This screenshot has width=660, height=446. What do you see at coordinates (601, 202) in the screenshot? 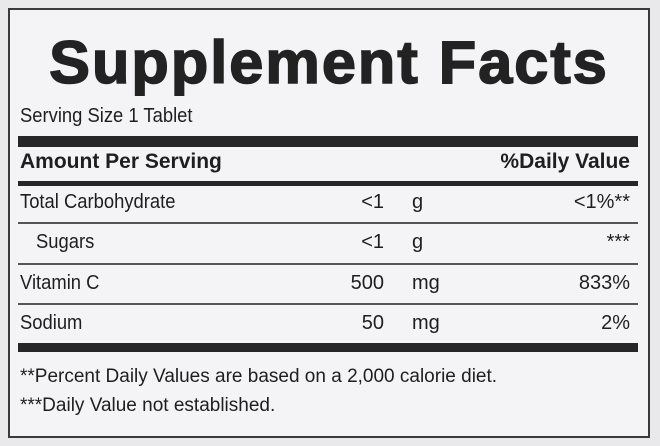
I see `nutrient-daily-value: <1%**` at bounding box center [601, 202].